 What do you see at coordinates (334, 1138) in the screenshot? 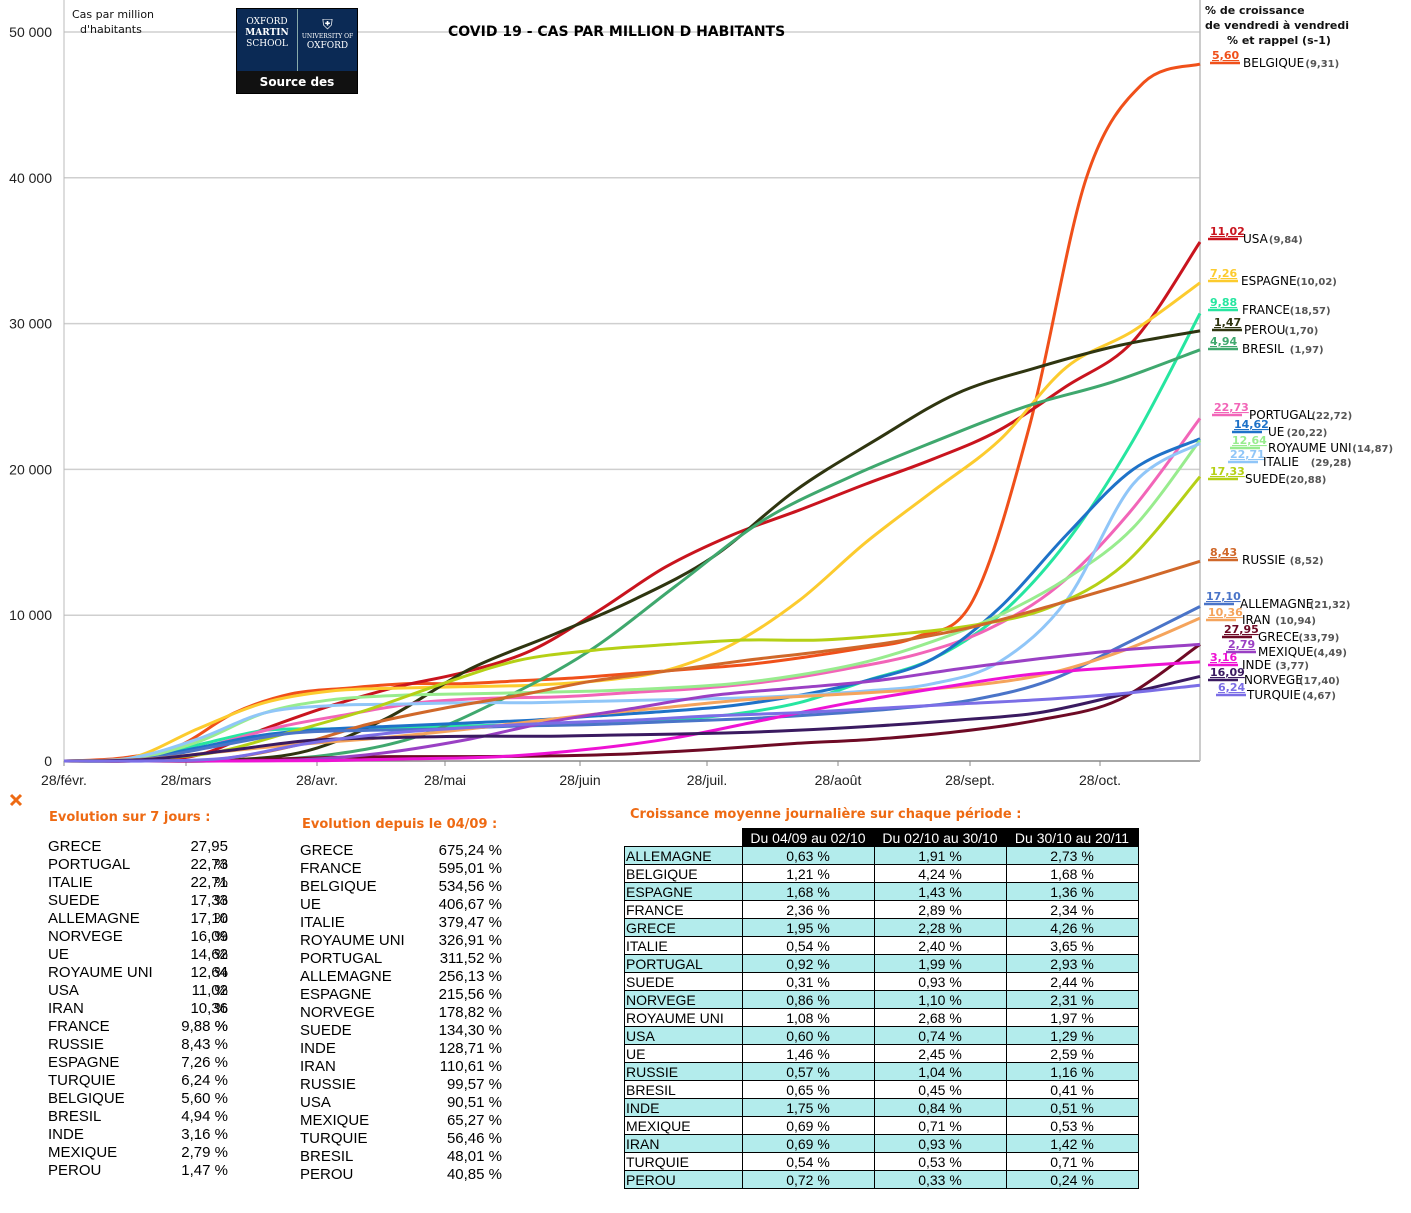
I see `country-name: TURQUIE` at bounding box center [334, 1138].